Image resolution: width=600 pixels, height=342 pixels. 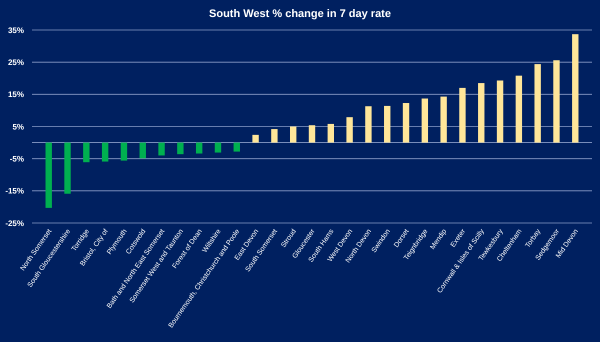 I want to click on y-tick-label: 15%, so click(x=16, y=95).